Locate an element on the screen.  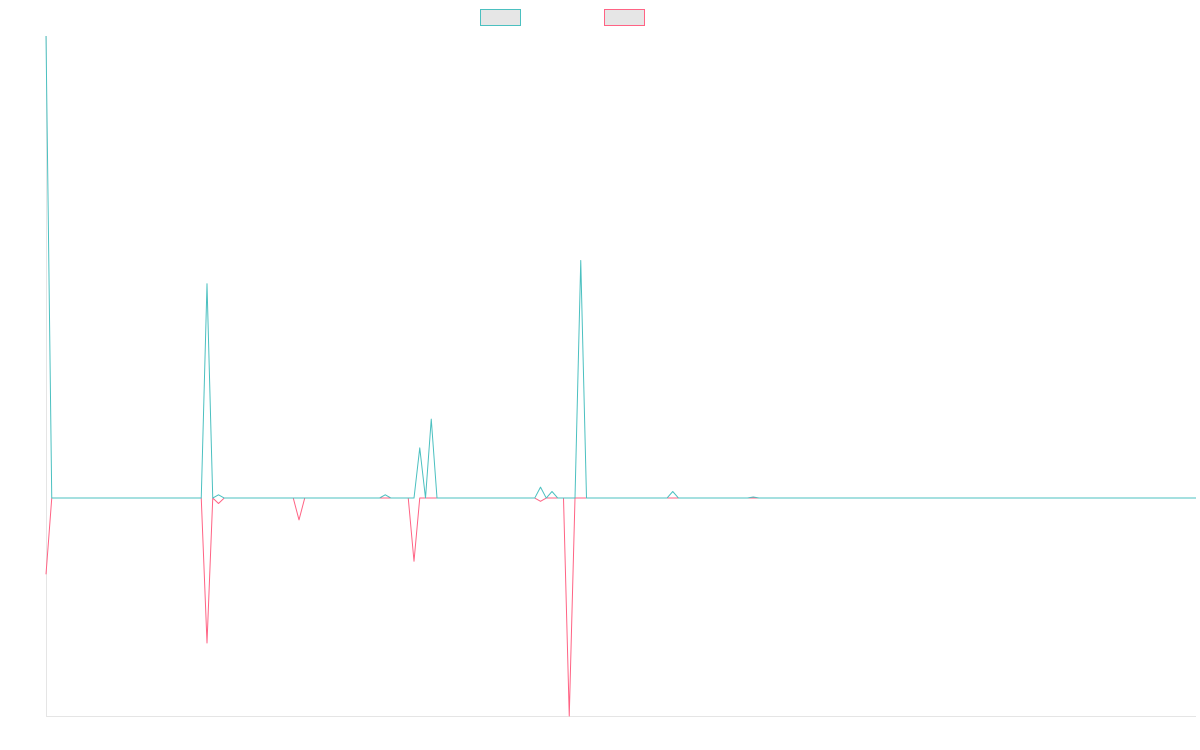
legend is located at coordinates (562, 17).